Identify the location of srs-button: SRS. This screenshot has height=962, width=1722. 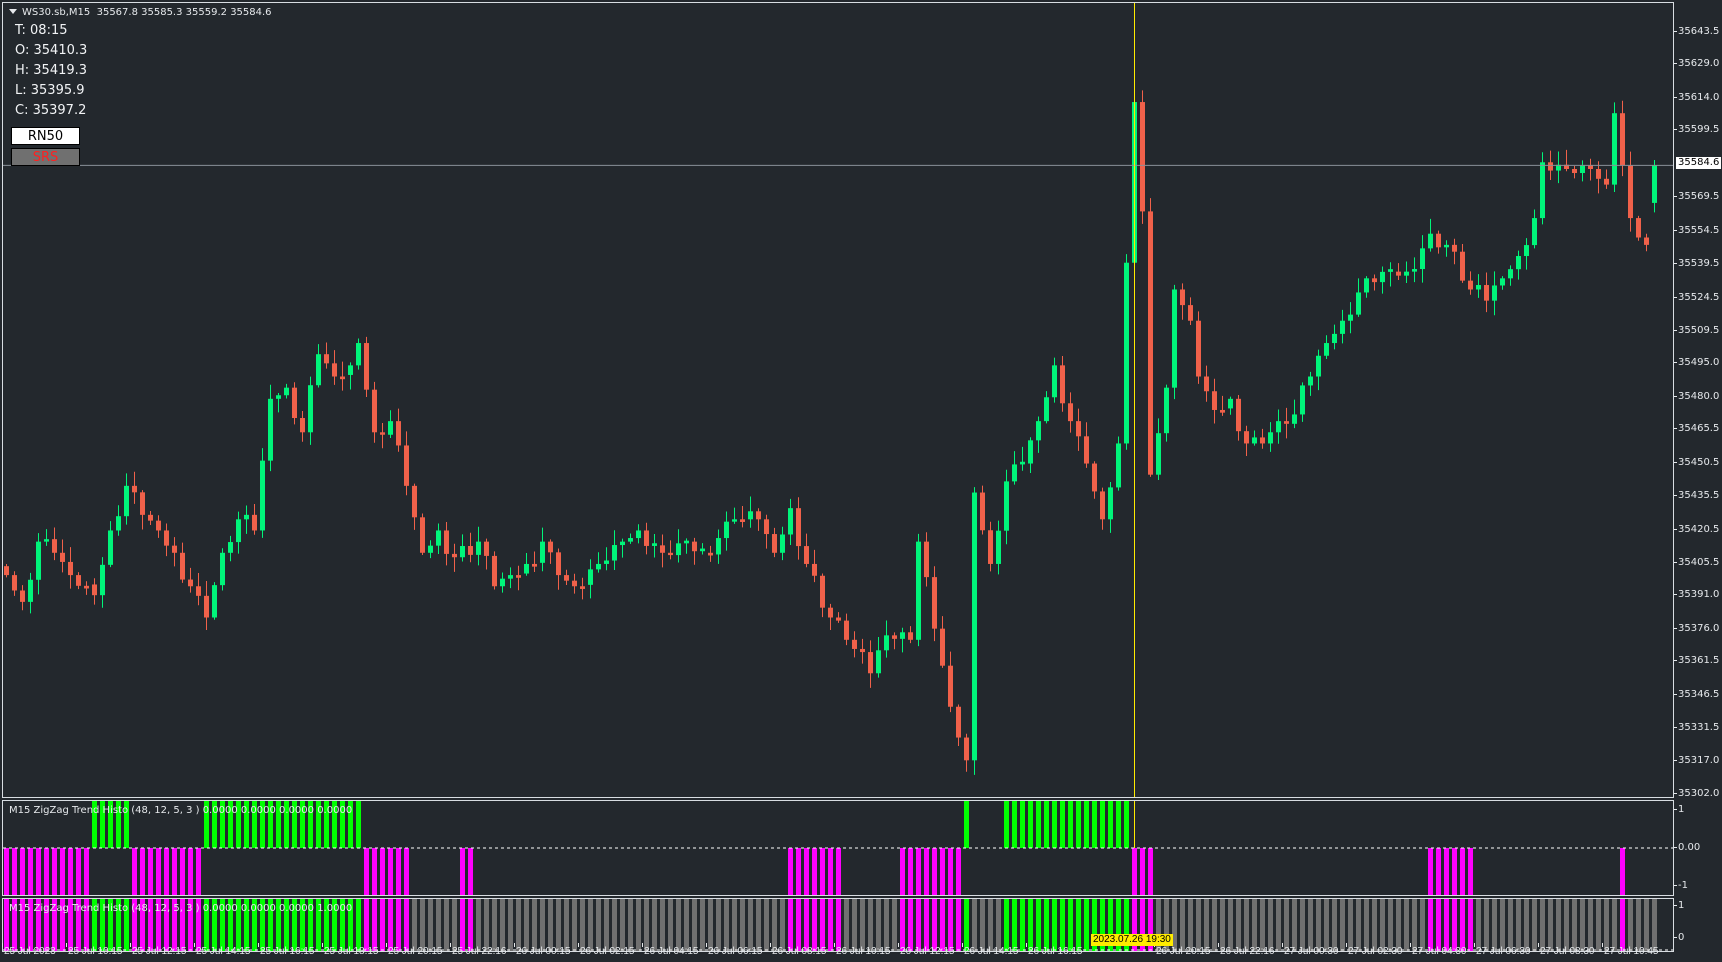
(45, 157).